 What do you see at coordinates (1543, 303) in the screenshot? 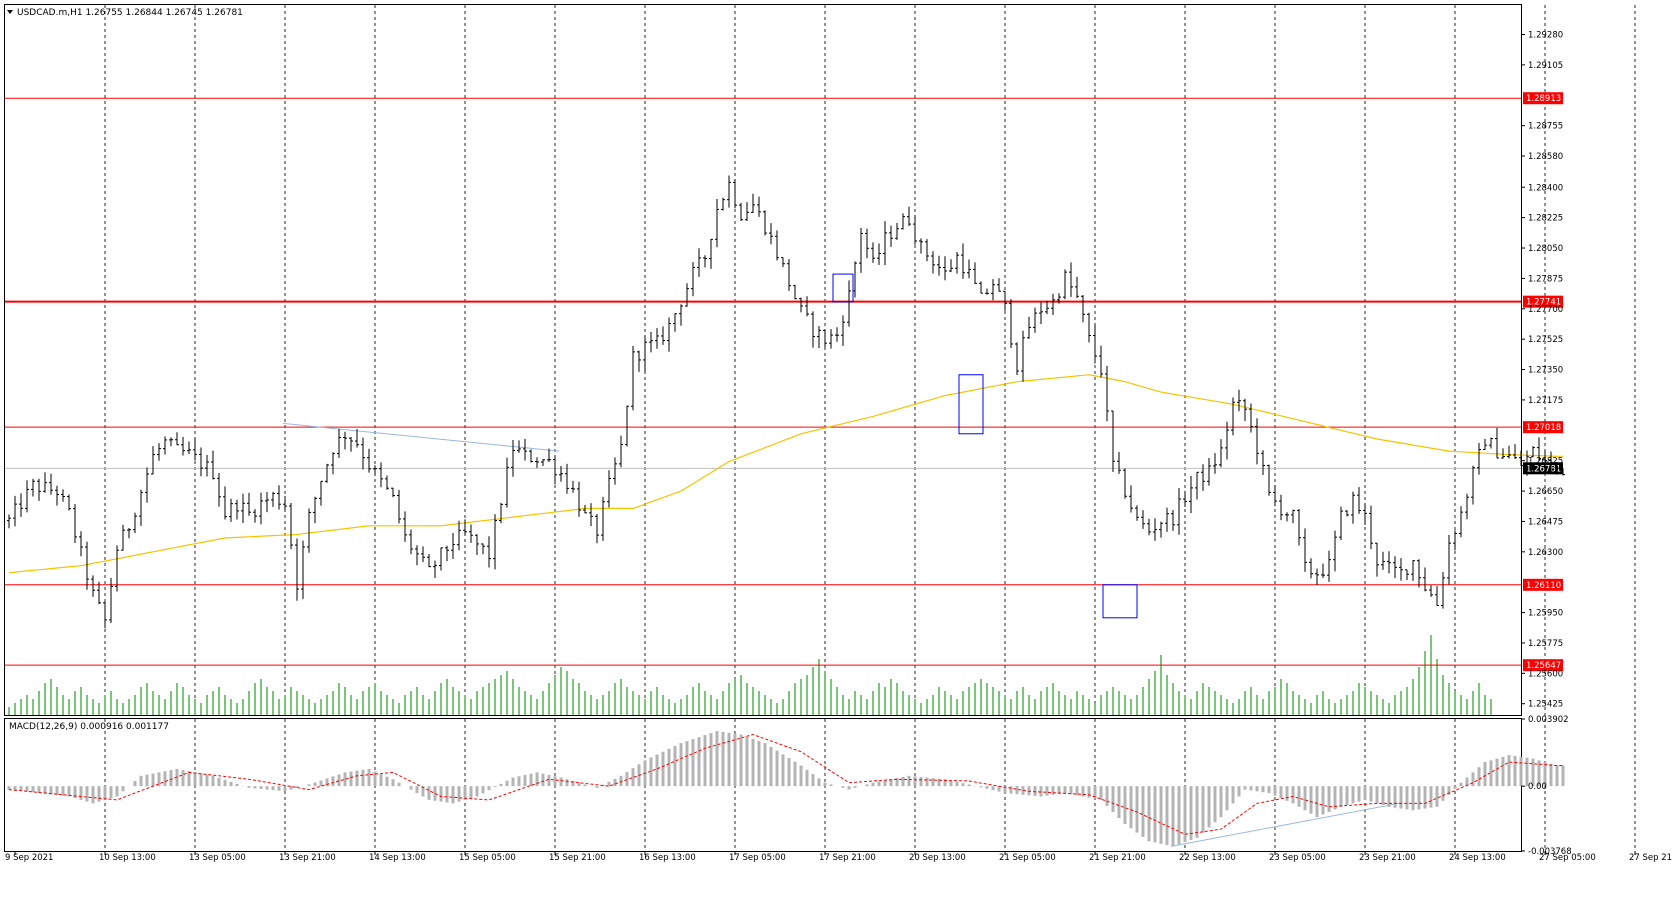
I see `level-price-label: 1.27741` at bounding box center [1543, 303].